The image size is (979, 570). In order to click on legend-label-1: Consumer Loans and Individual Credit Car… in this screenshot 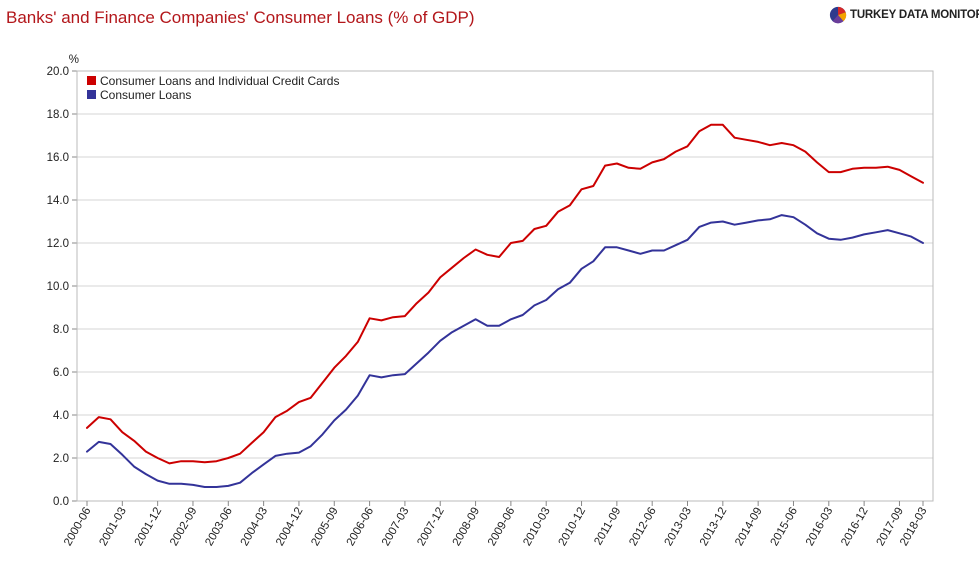, I will do `click(219, 81)`.